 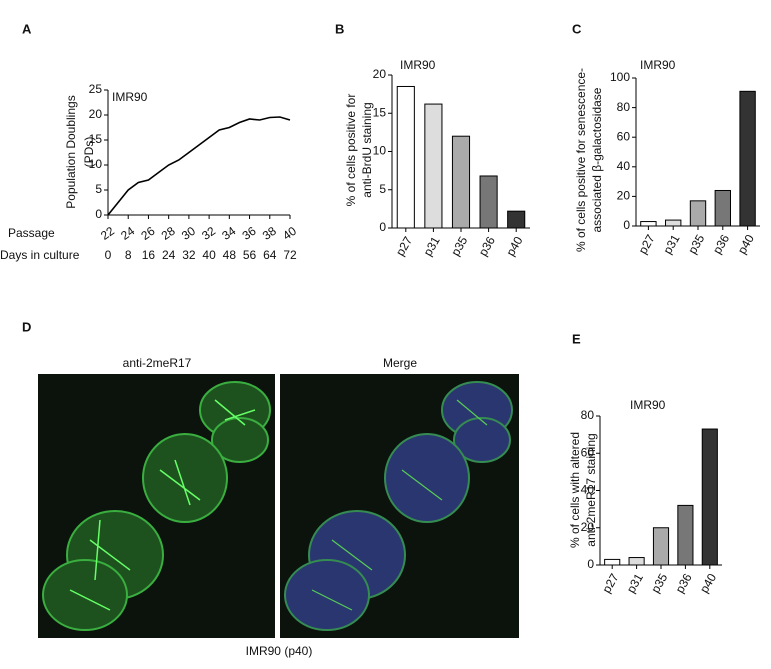 What do you see at coordinates (108, 255) in the screenshot?
I see `x2-tick-label: 0` at bounding box center [108, 255].